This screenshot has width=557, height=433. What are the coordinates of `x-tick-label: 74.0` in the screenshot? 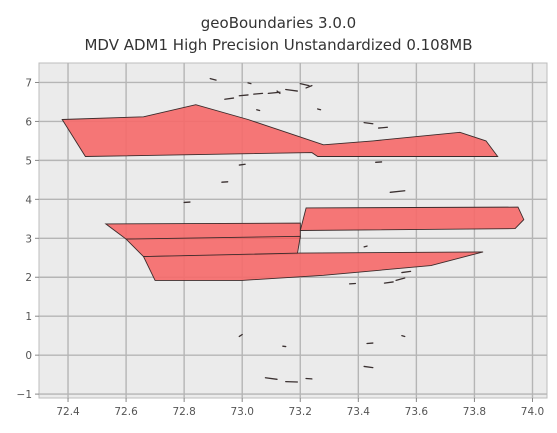 It's located at (532, 412).